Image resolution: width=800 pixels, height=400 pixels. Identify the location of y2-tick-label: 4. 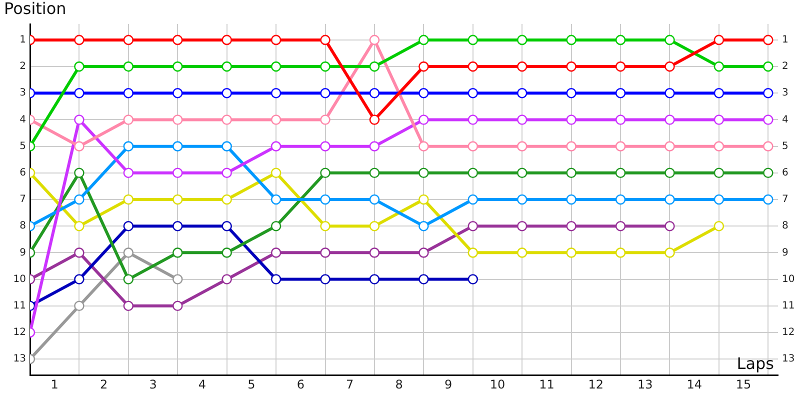
(785, 120).